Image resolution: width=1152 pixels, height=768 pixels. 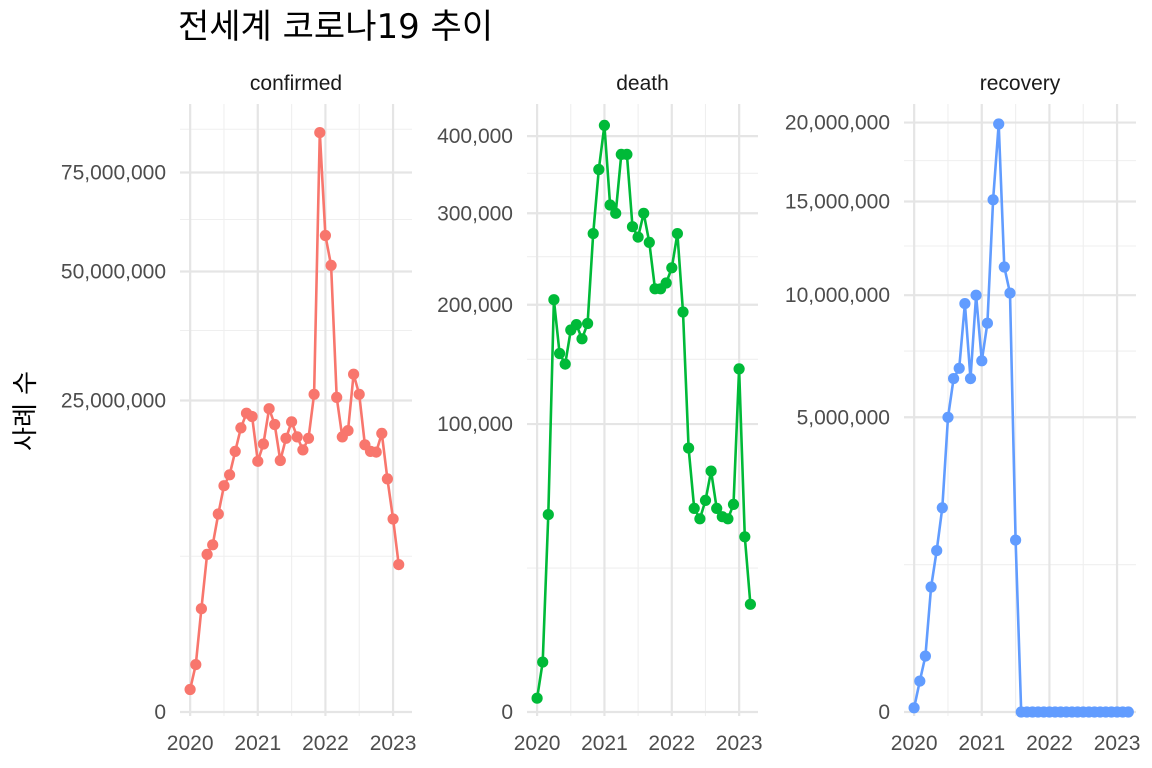 I want to click on y-tick-label: 25,000,000, so click(x=113, y=401).